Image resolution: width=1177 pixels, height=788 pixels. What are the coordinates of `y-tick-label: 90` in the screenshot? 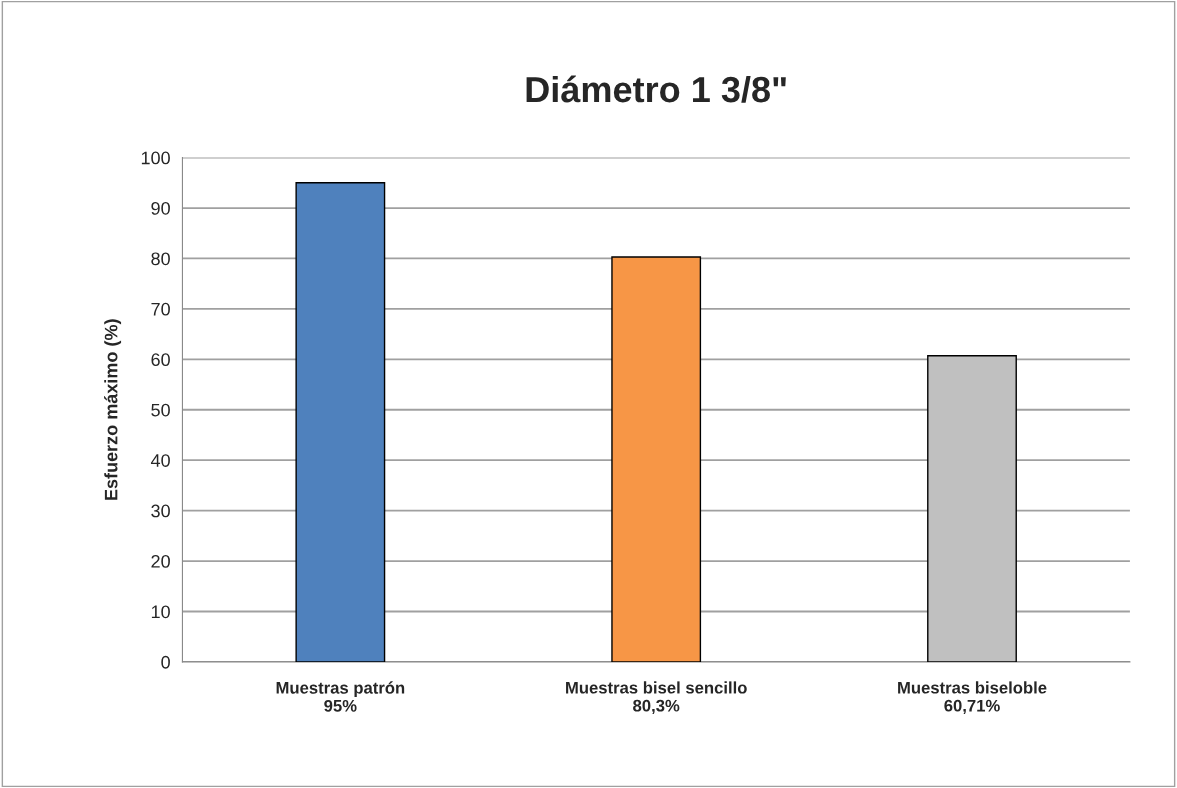 It's located at (160, 208).